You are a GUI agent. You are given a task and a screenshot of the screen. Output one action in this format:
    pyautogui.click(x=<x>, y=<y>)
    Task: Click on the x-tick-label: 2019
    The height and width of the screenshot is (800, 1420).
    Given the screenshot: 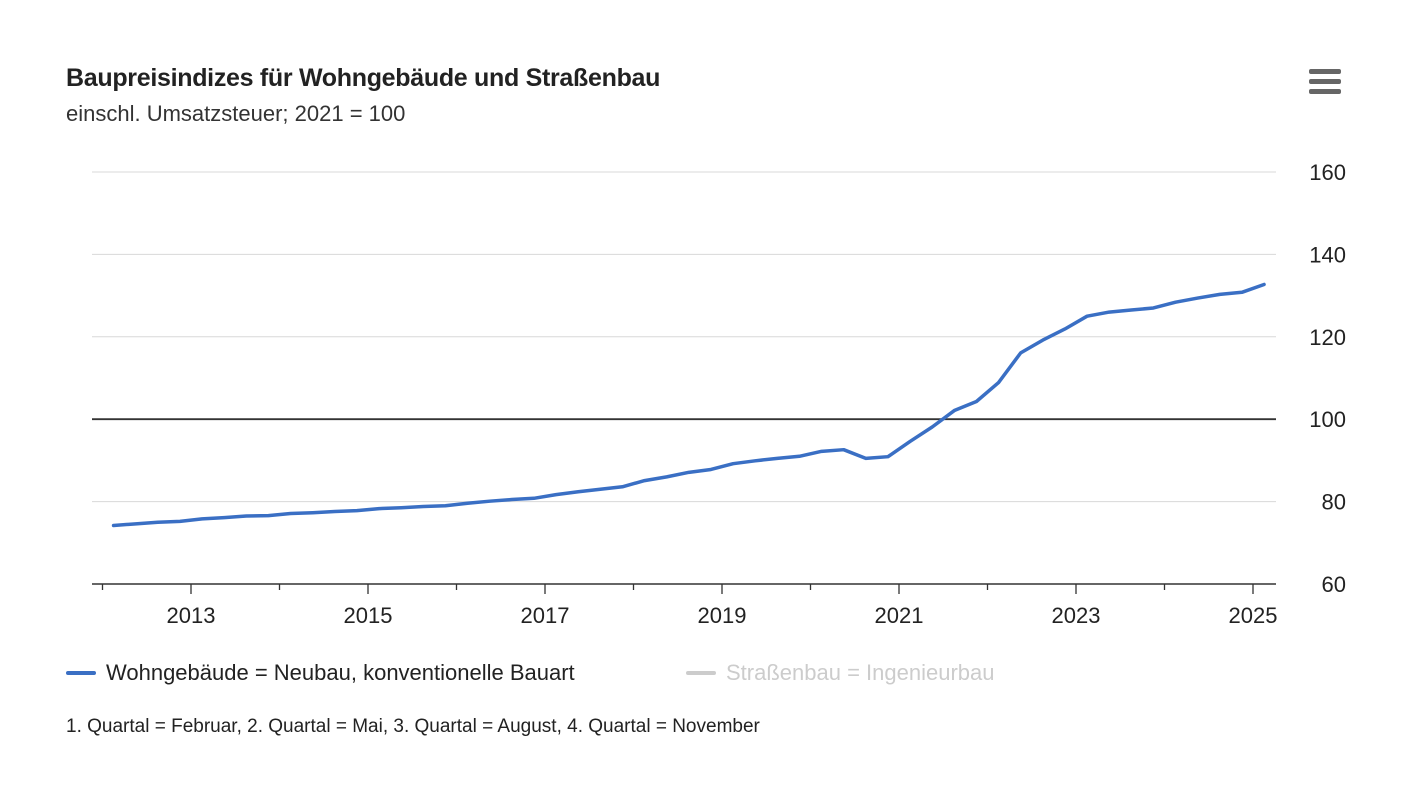 What is the action you would take?
    pyautogui.click(x=722, y=615)
    